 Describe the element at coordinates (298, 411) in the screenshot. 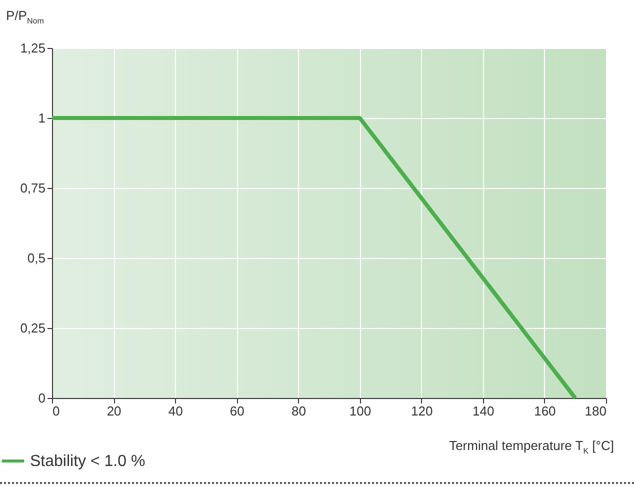

I see `x-tick-label: 80` at that location.